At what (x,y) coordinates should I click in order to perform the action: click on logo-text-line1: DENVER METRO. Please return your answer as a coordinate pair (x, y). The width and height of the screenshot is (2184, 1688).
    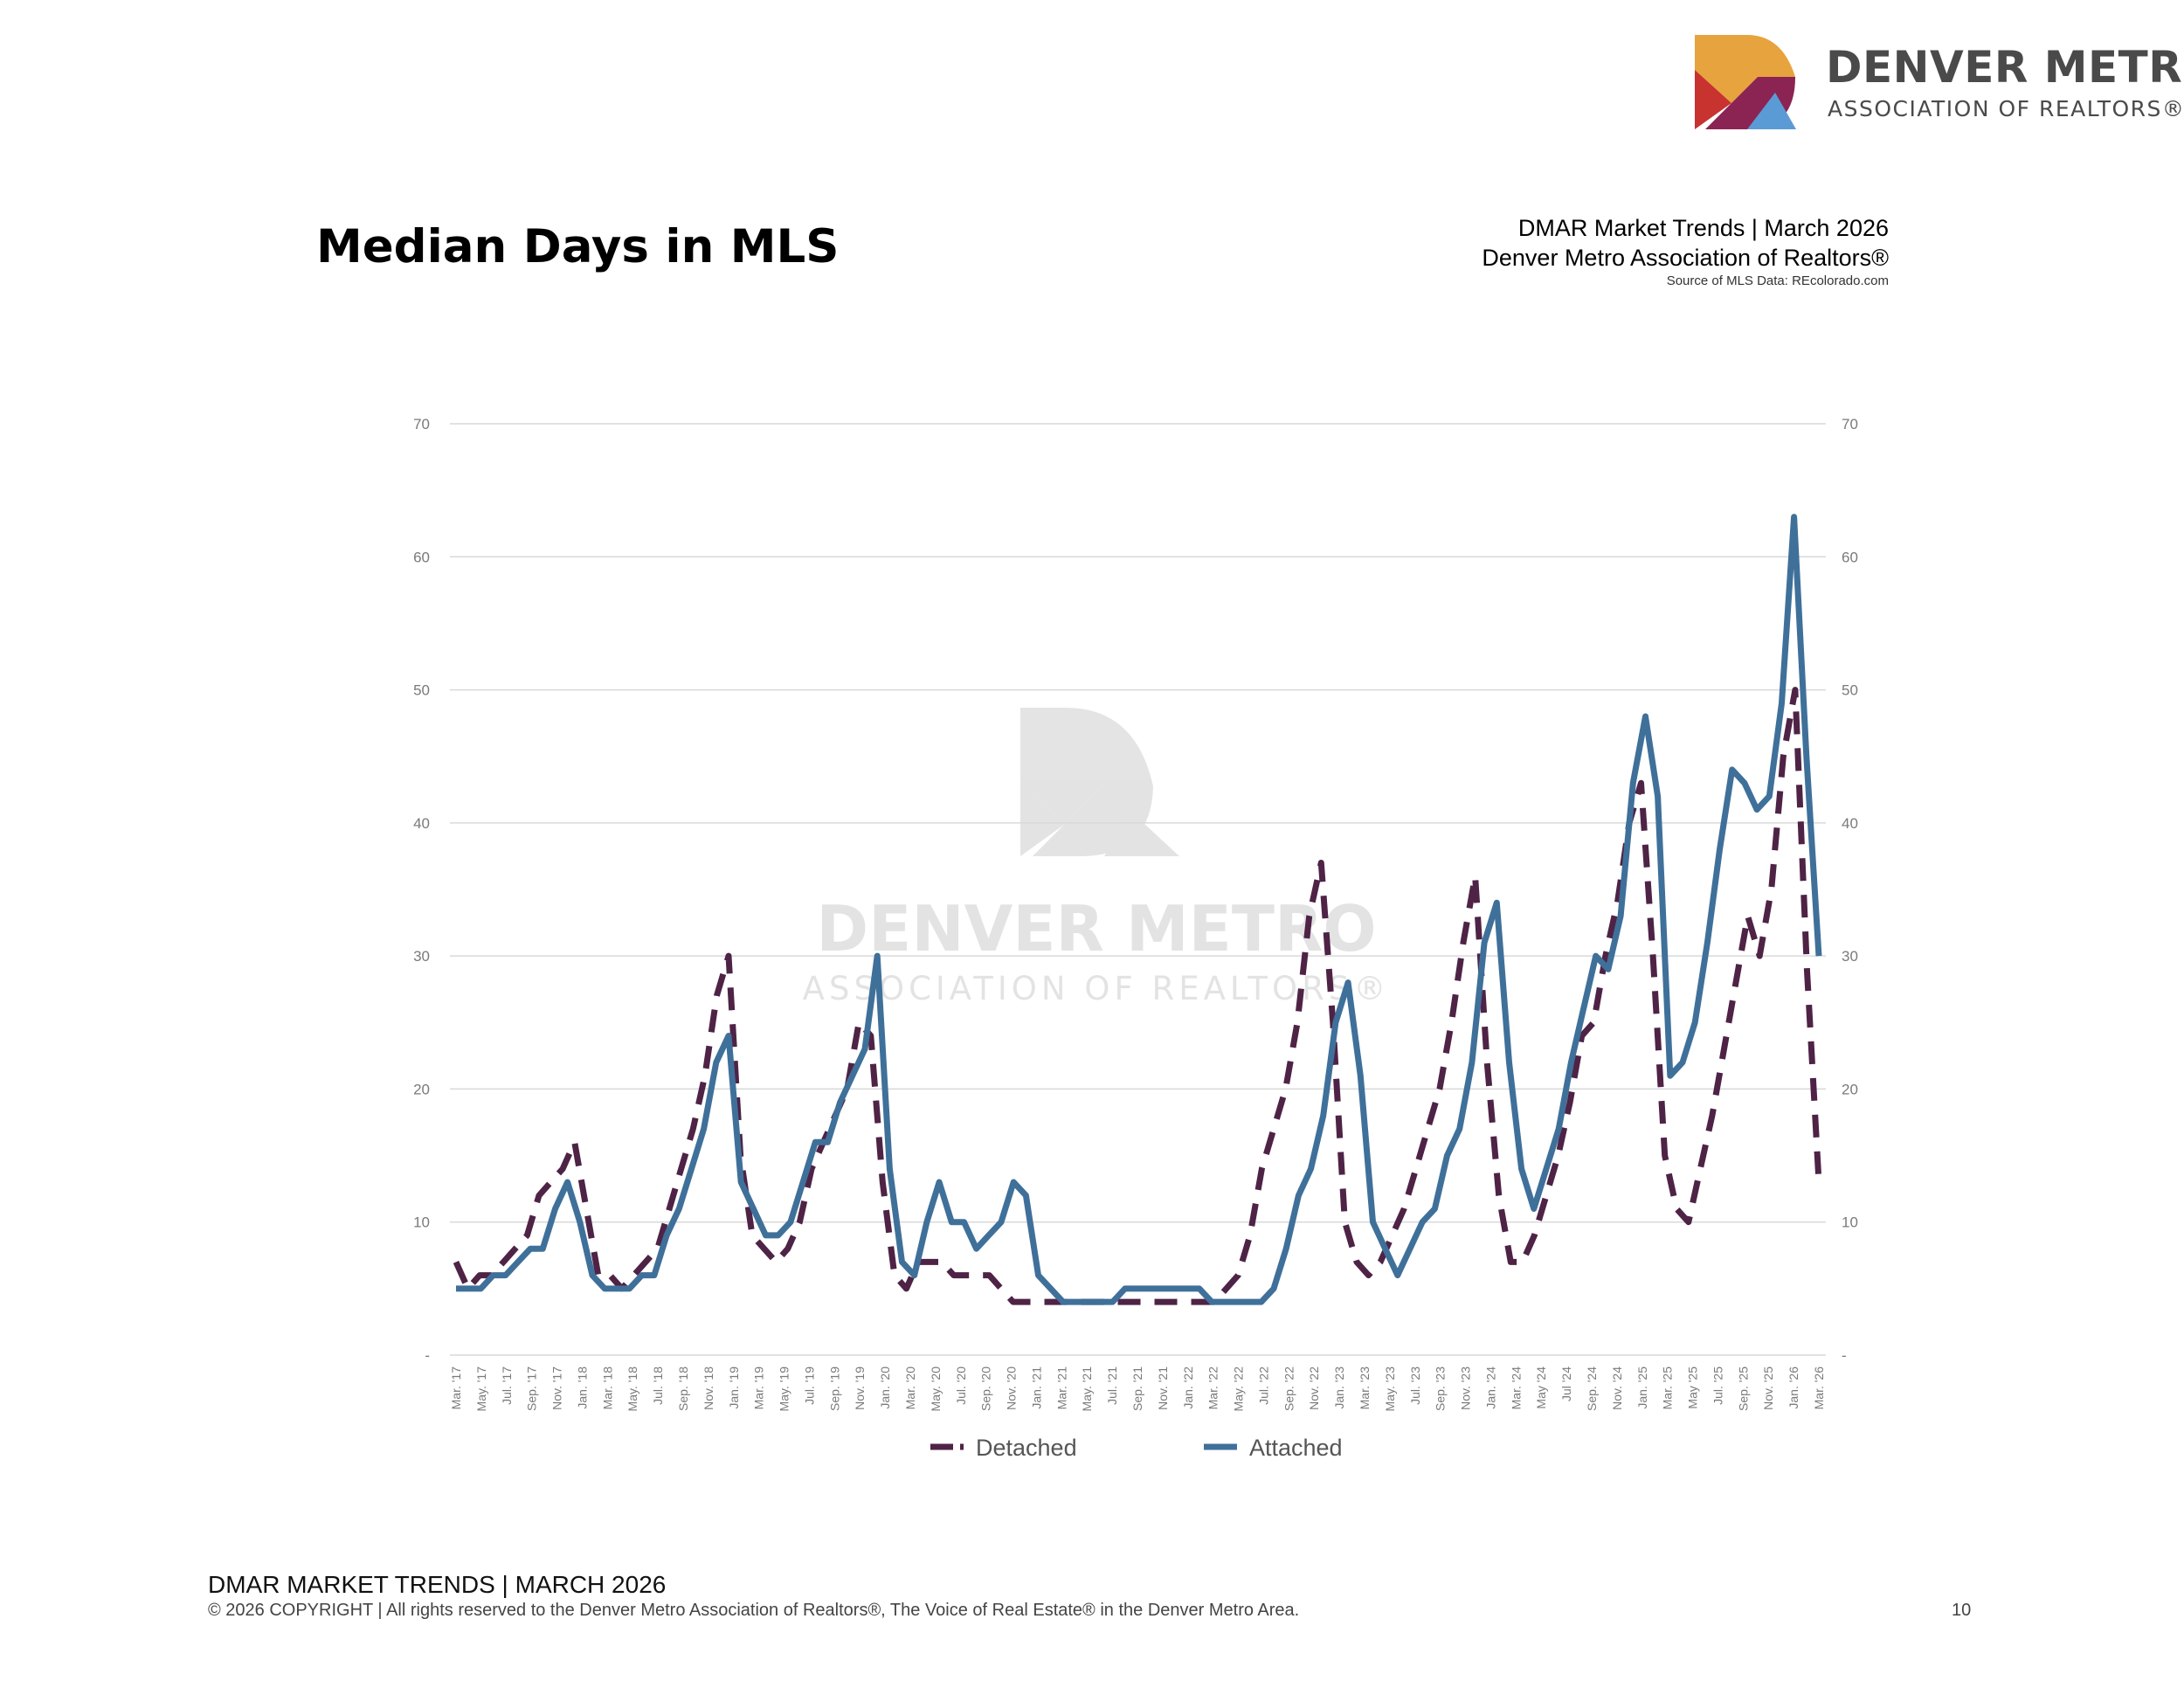
    Looking at the image, I should click on (2005, 67).